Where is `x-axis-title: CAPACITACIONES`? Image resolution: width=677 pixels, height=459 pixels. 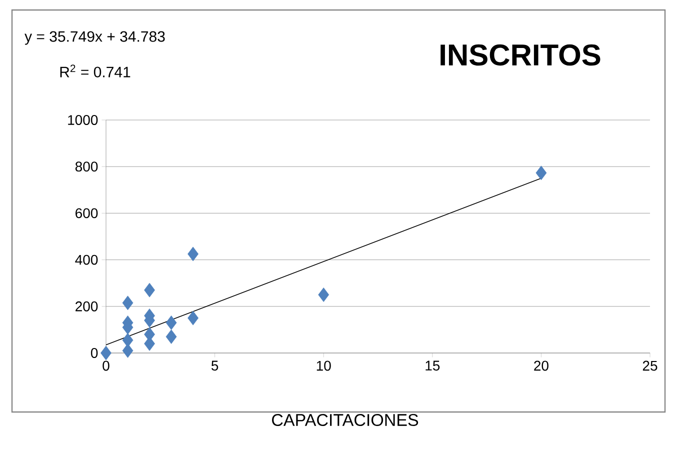
x-axis-title: CAPACITACIONES is located at coordinates (345, 420).